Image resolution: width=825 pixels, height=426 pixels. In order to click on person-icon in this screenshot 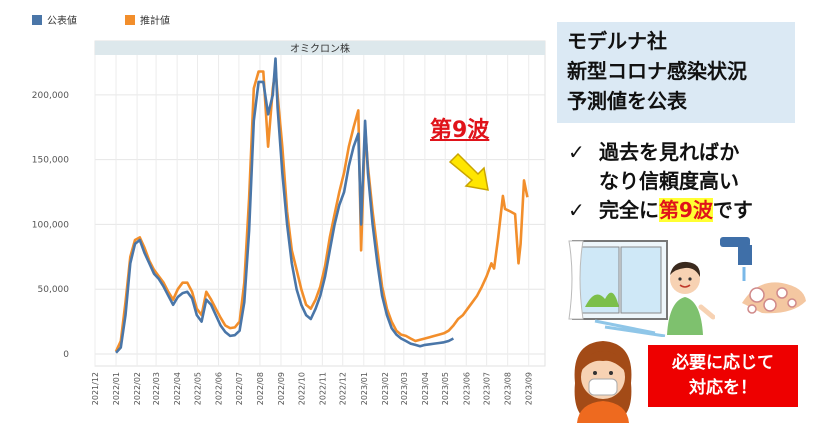, I will do `click(691, 298)`.